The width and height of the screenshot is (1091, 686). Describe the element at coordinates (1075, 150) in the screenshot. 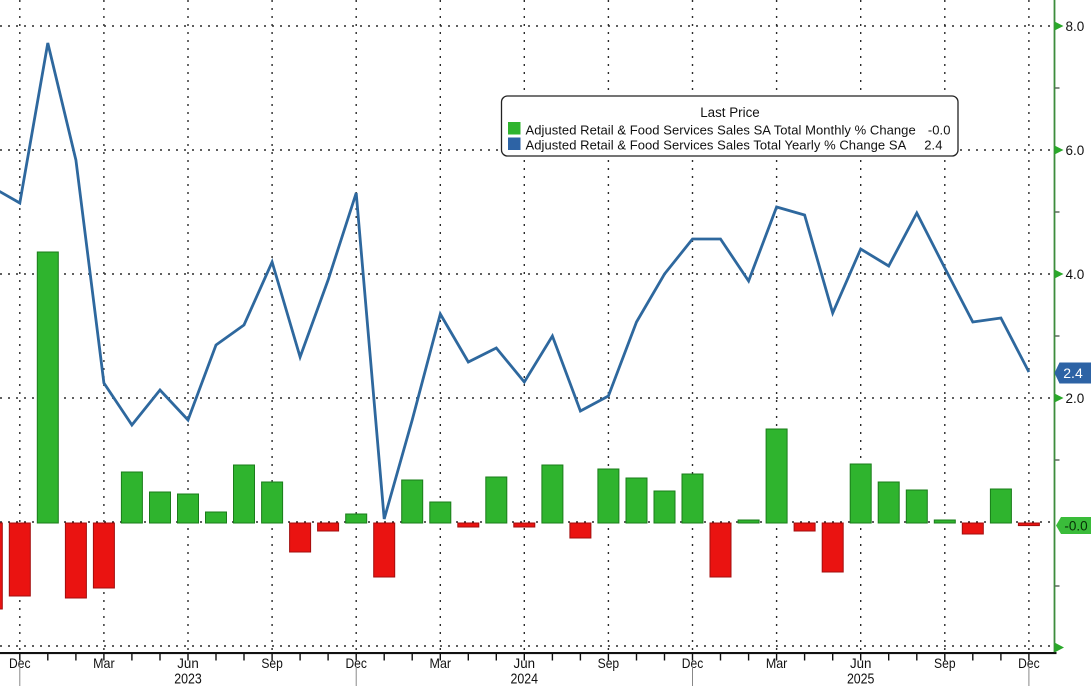

I see `svg-text: 6.0` at that location.